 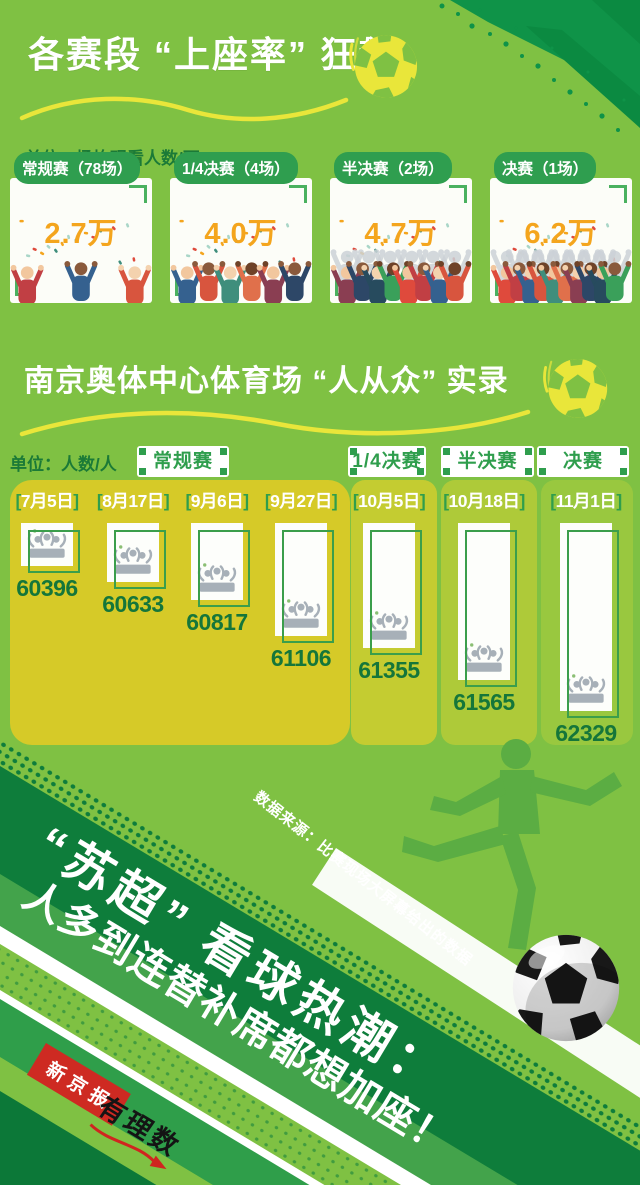 What do you see at coordinates (266, 381) in the screenshot?
I see `section2-title: 南京奥体中心体育场 “人从众” 实录` at bounding box center [266, 381].